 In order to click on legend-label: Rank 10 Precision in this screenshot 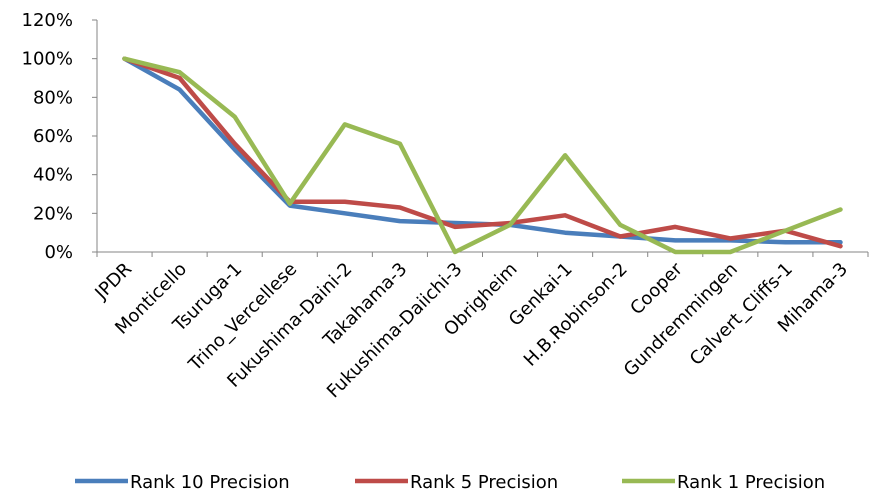, I will do `click(210, 482)`.